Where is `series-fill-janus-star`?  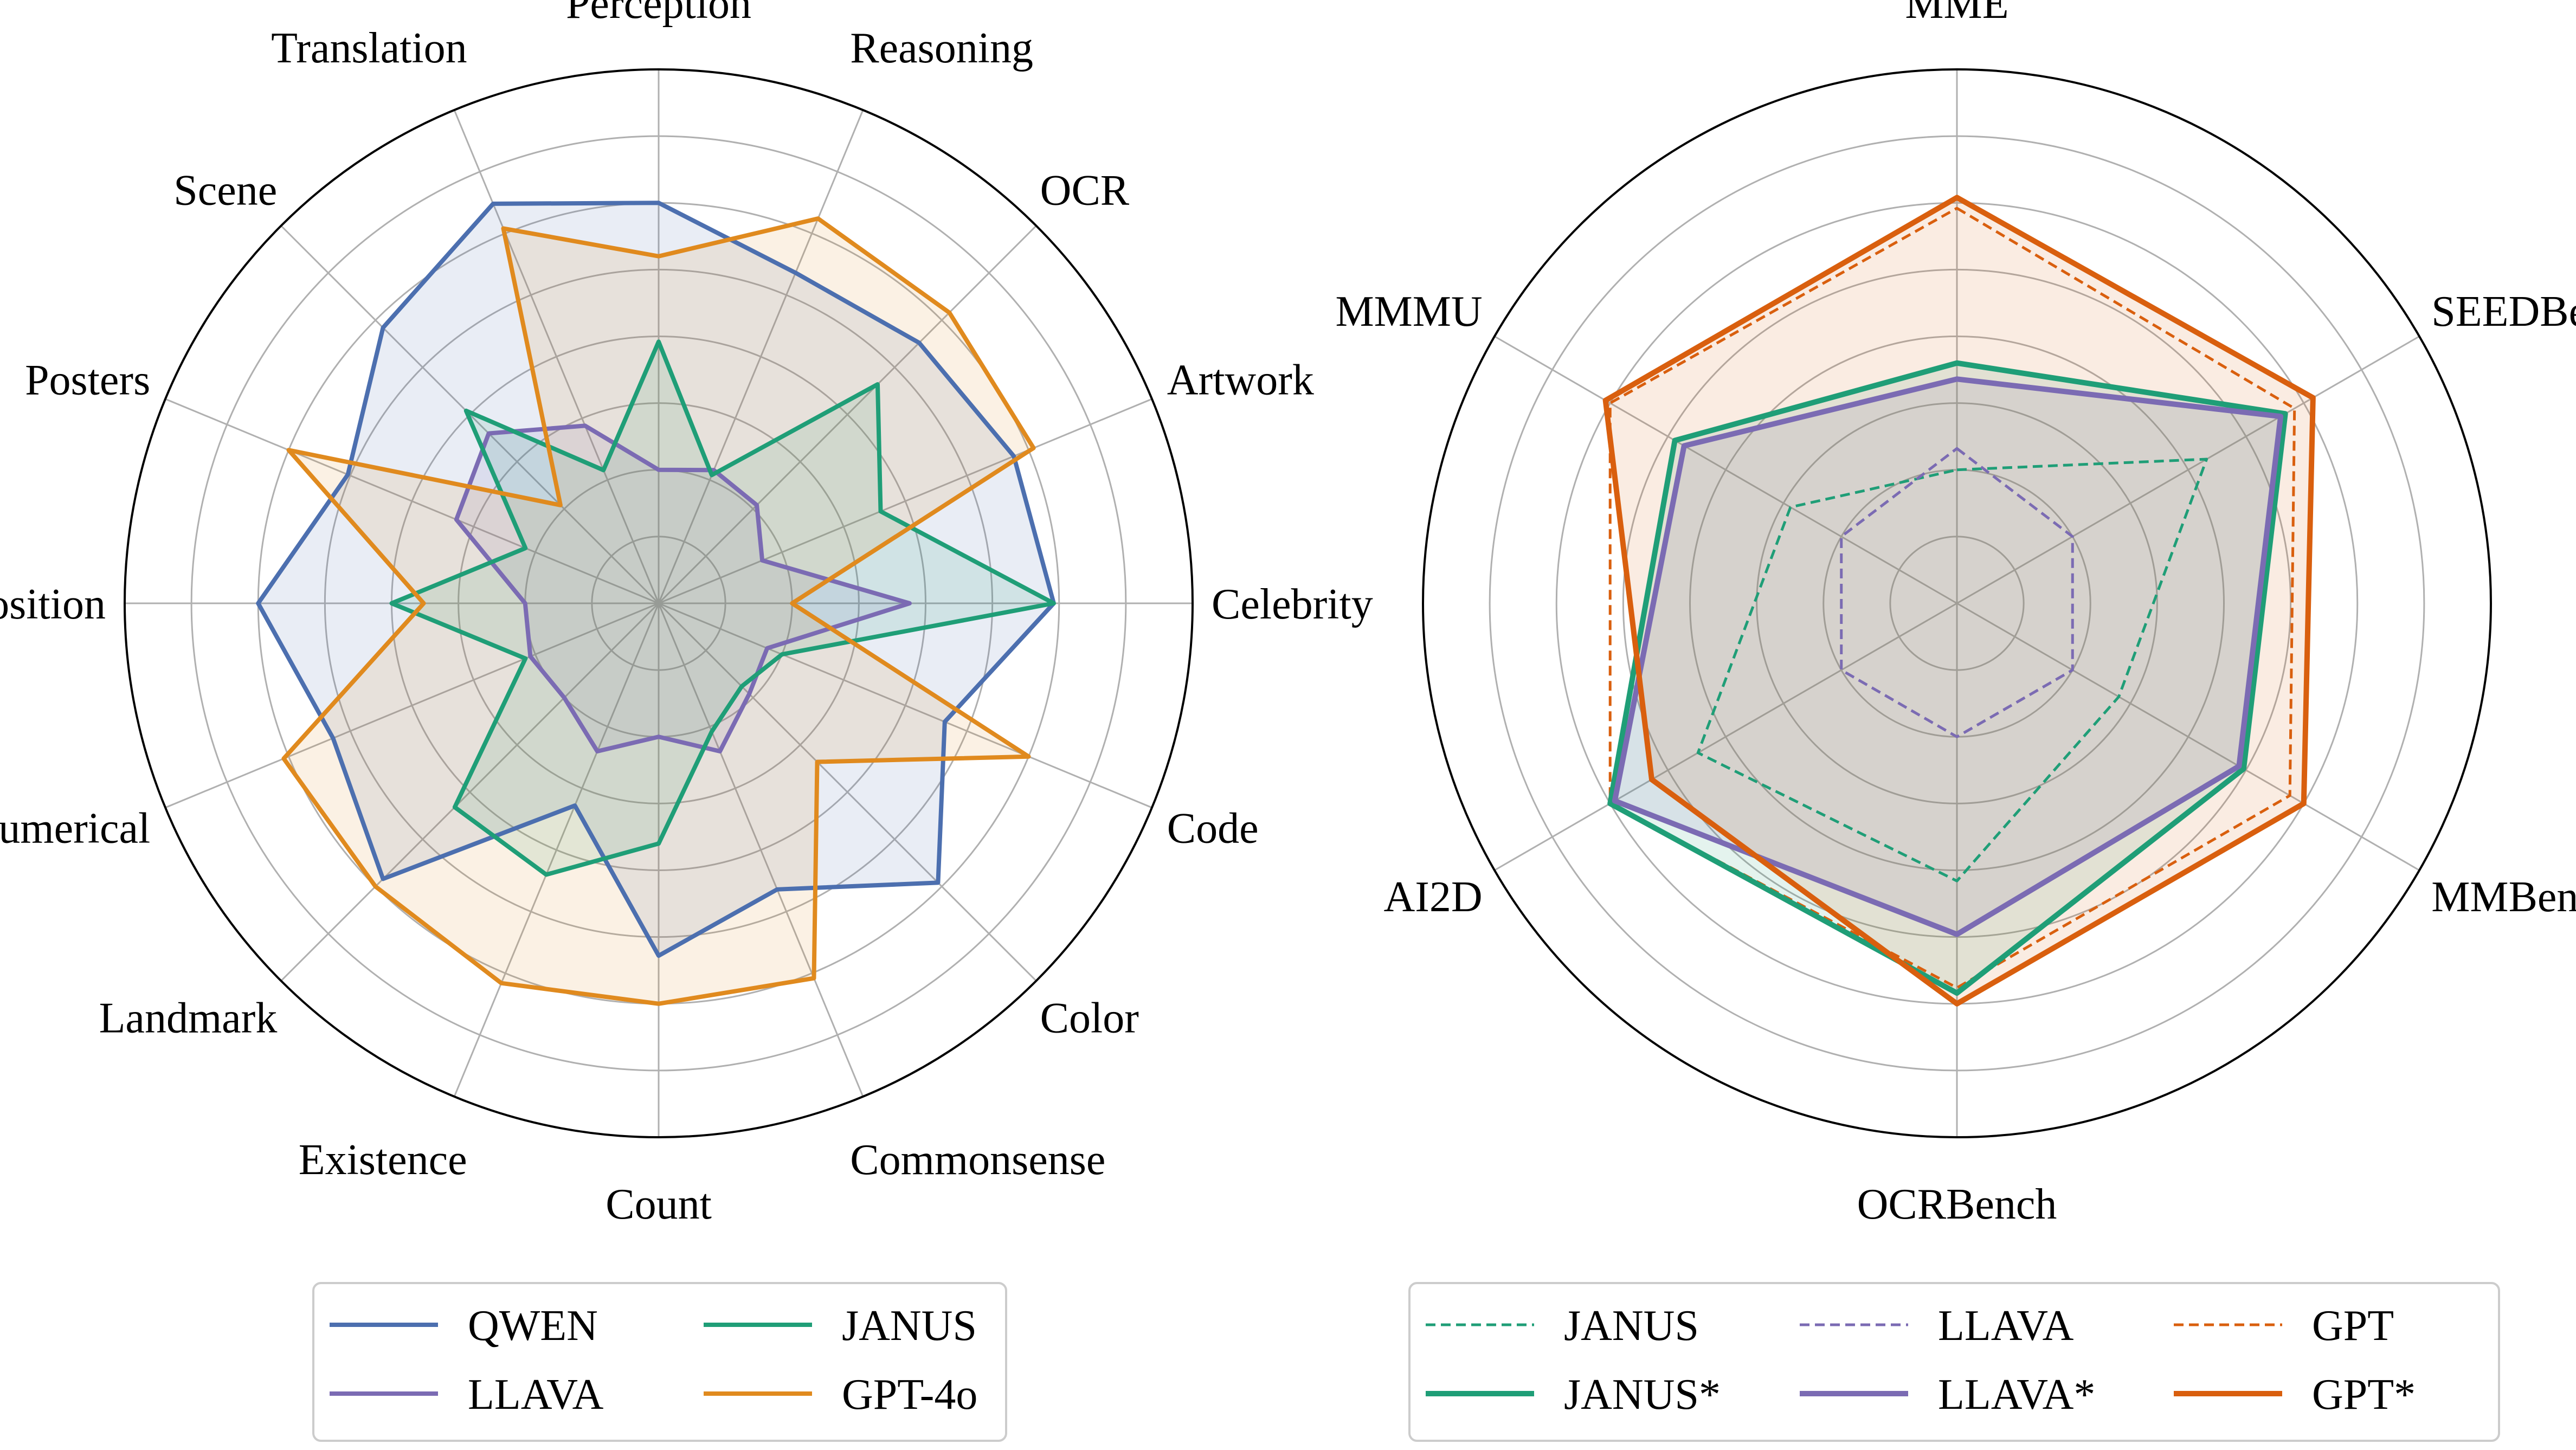 series-fill-janus-star is located at coordinates (1947, 678).